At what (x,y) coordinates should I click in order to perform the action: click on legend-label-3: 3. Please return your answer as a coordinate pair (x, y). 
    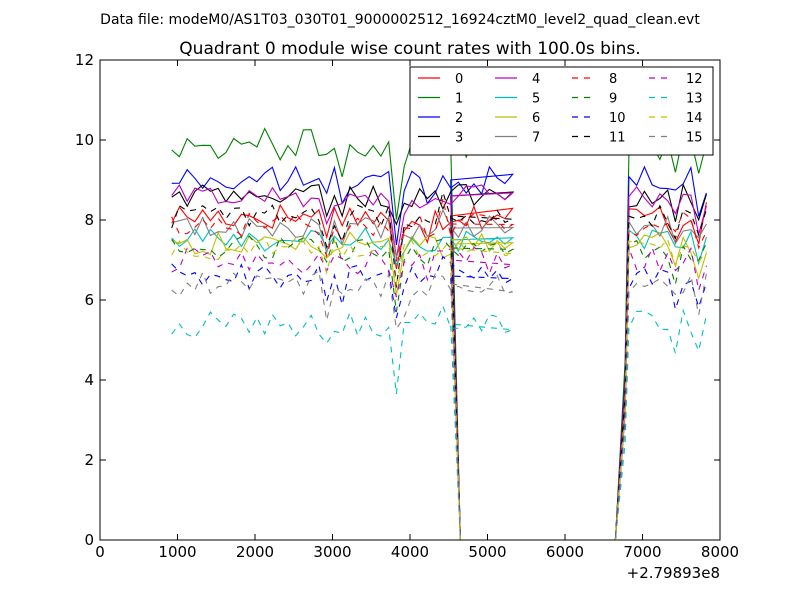
    Looking at the image, I should click on (459, 138).